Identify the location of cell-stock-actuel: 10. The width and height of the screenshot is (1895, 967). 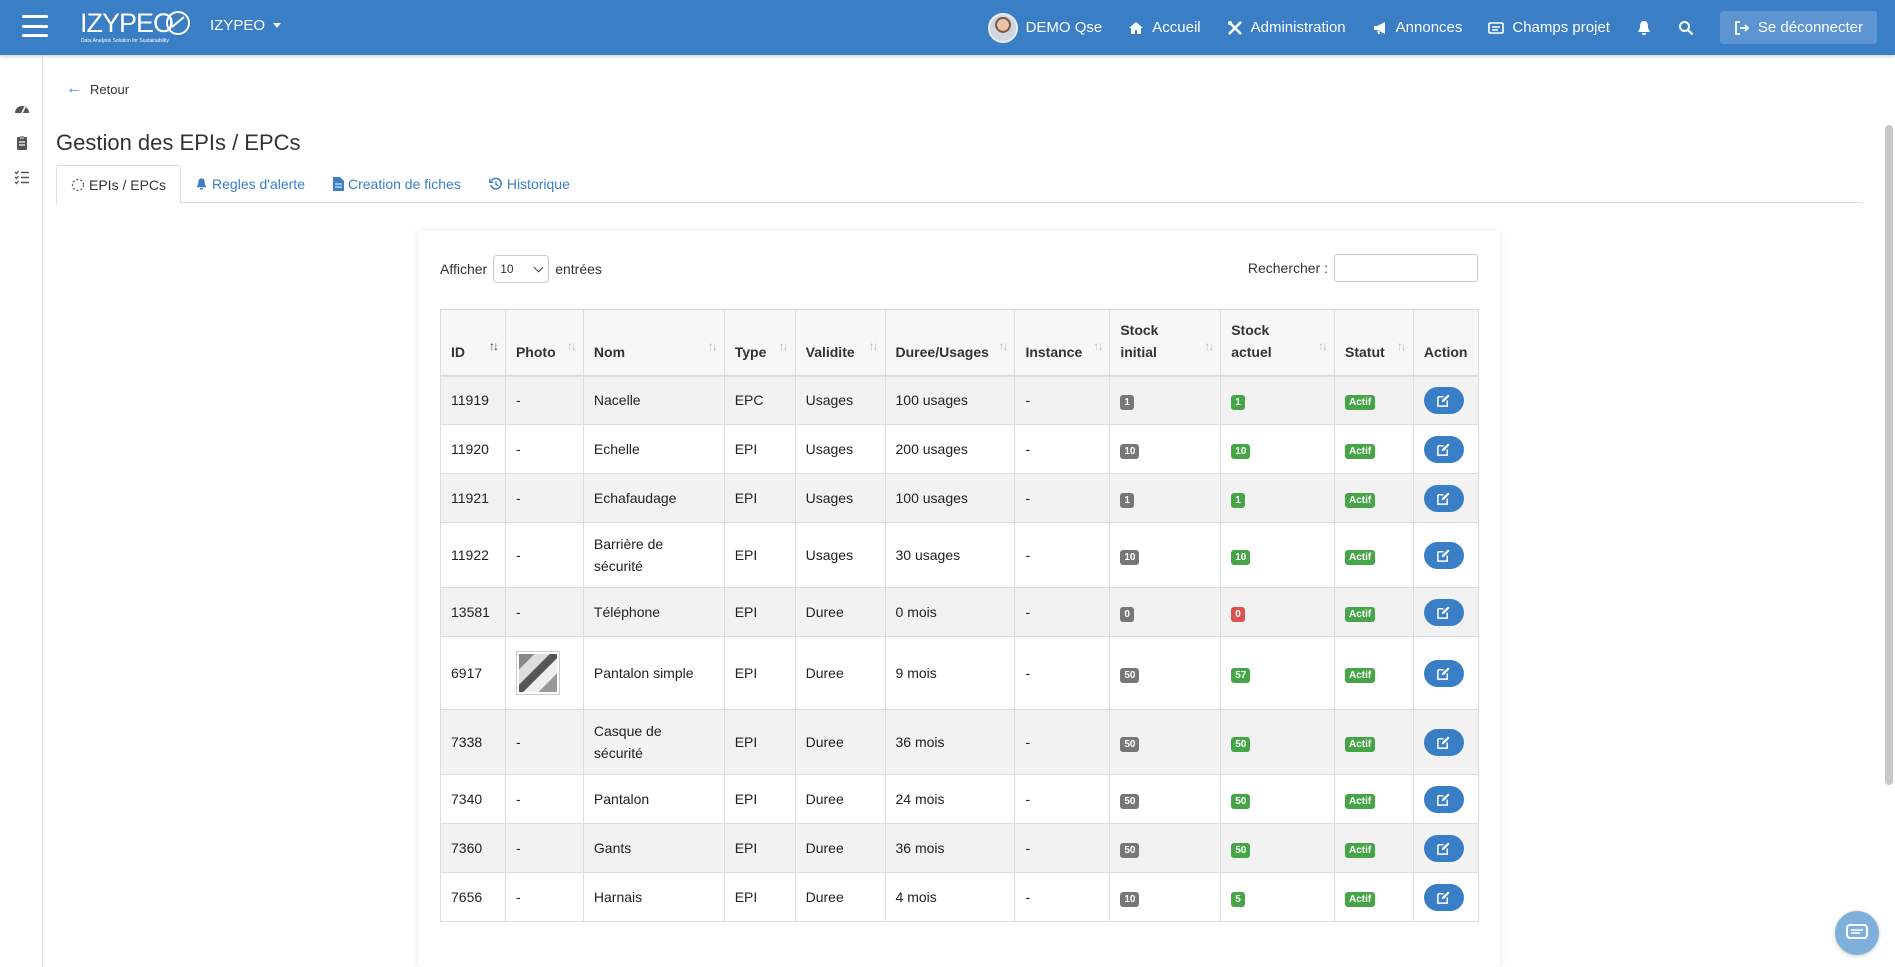
(1278, 449).